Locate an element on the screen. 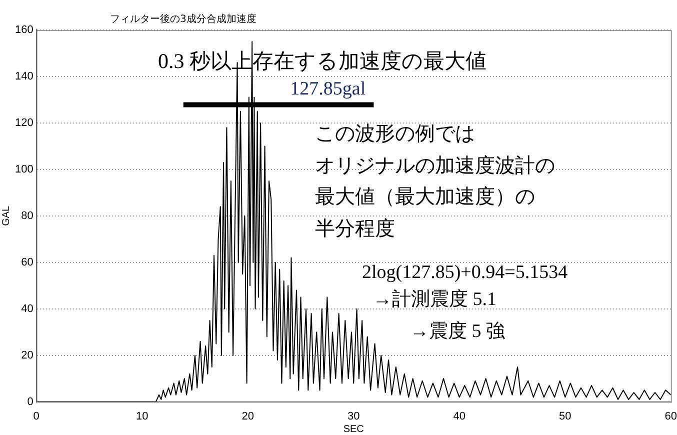 This screenshot has width=677, height=435. y-axis-title: GAL is located at coordinates (6, 215).